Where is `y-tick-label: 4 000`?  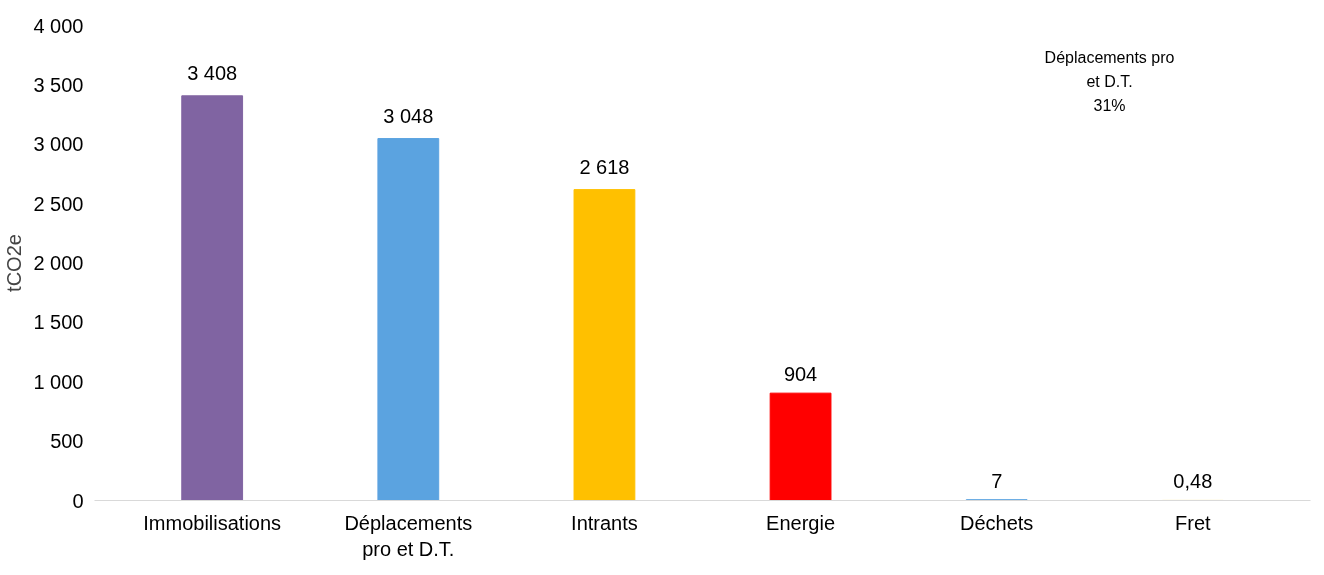 y-tick-label: 4 000 is located at coordinates (58, 25).